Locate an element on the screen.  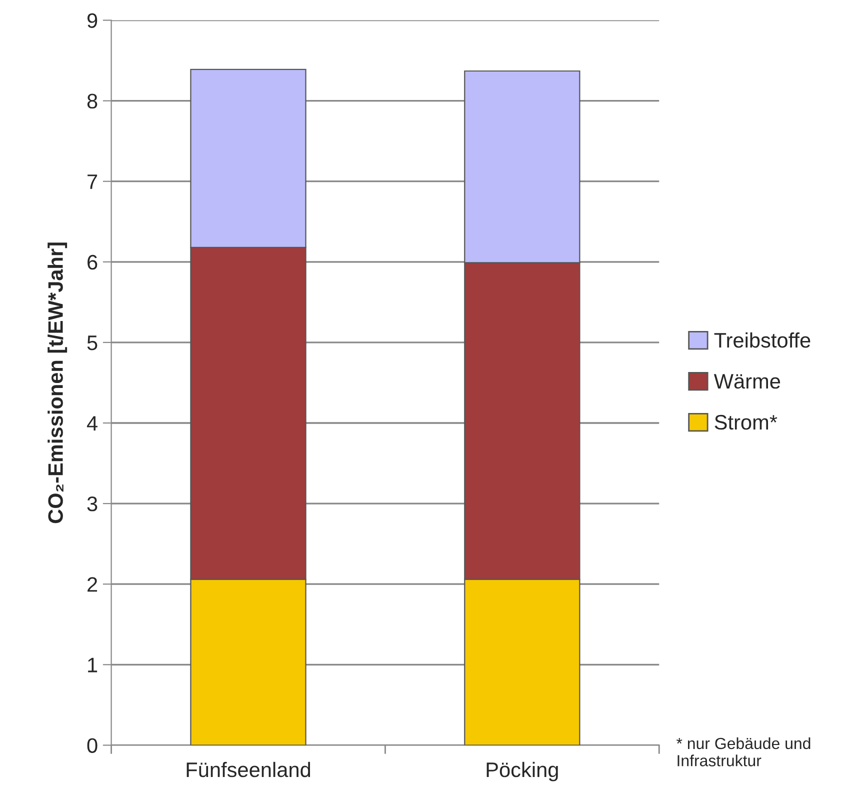
legend-label: Treibstoffe is located at coordinates (762, 340).